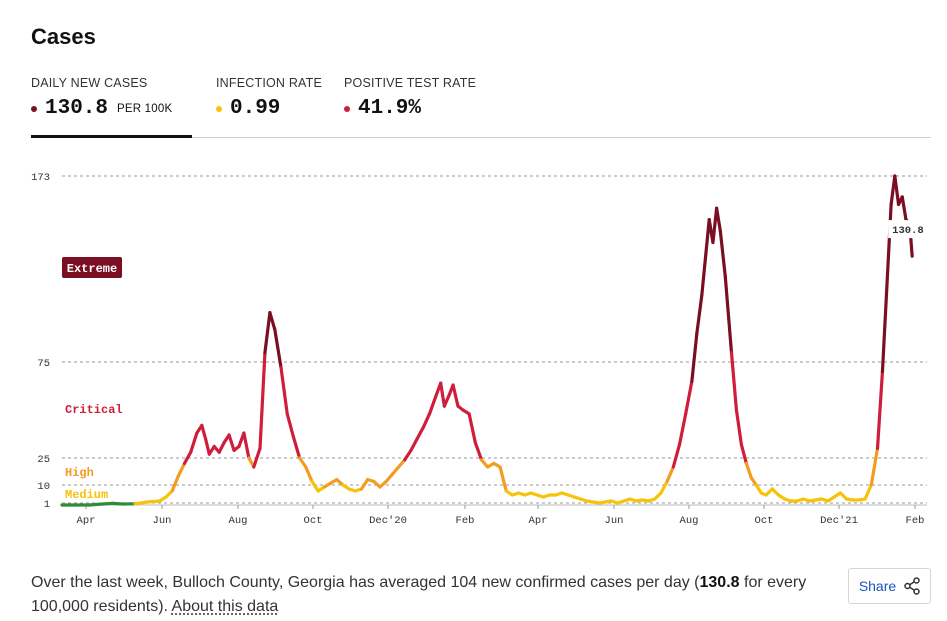 This screenshot has width=947, height=621. Describe the element at coordinates (79, 473) in the screenshot. I see `zone-high-label: High` at that location.